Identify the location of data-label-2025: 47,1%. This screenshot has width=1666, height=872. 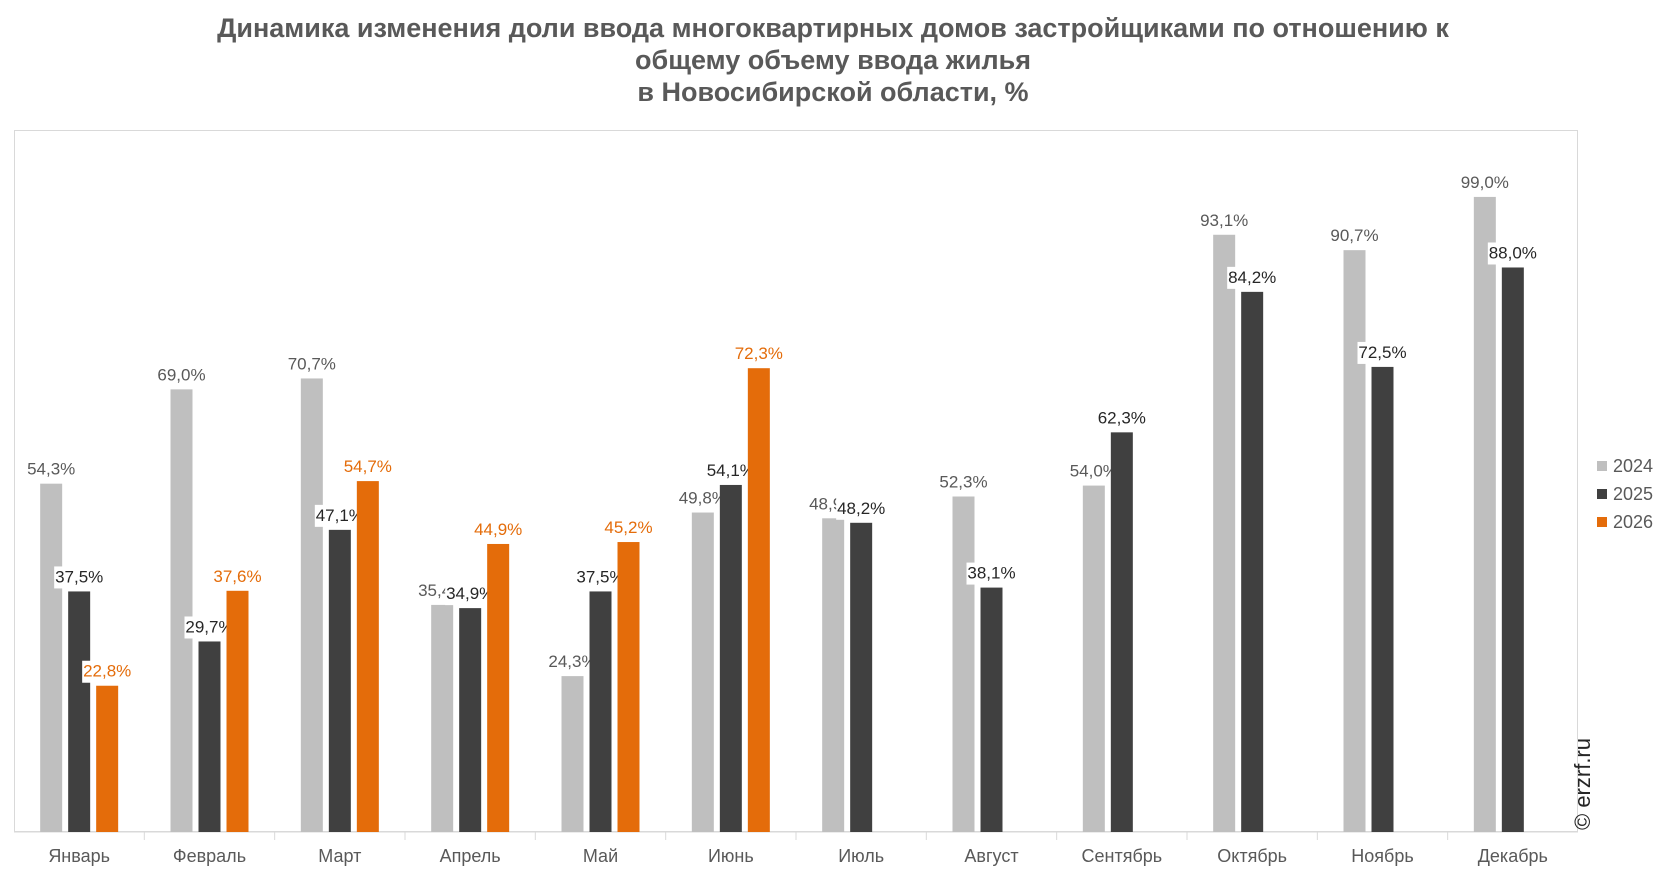
(340, 515).